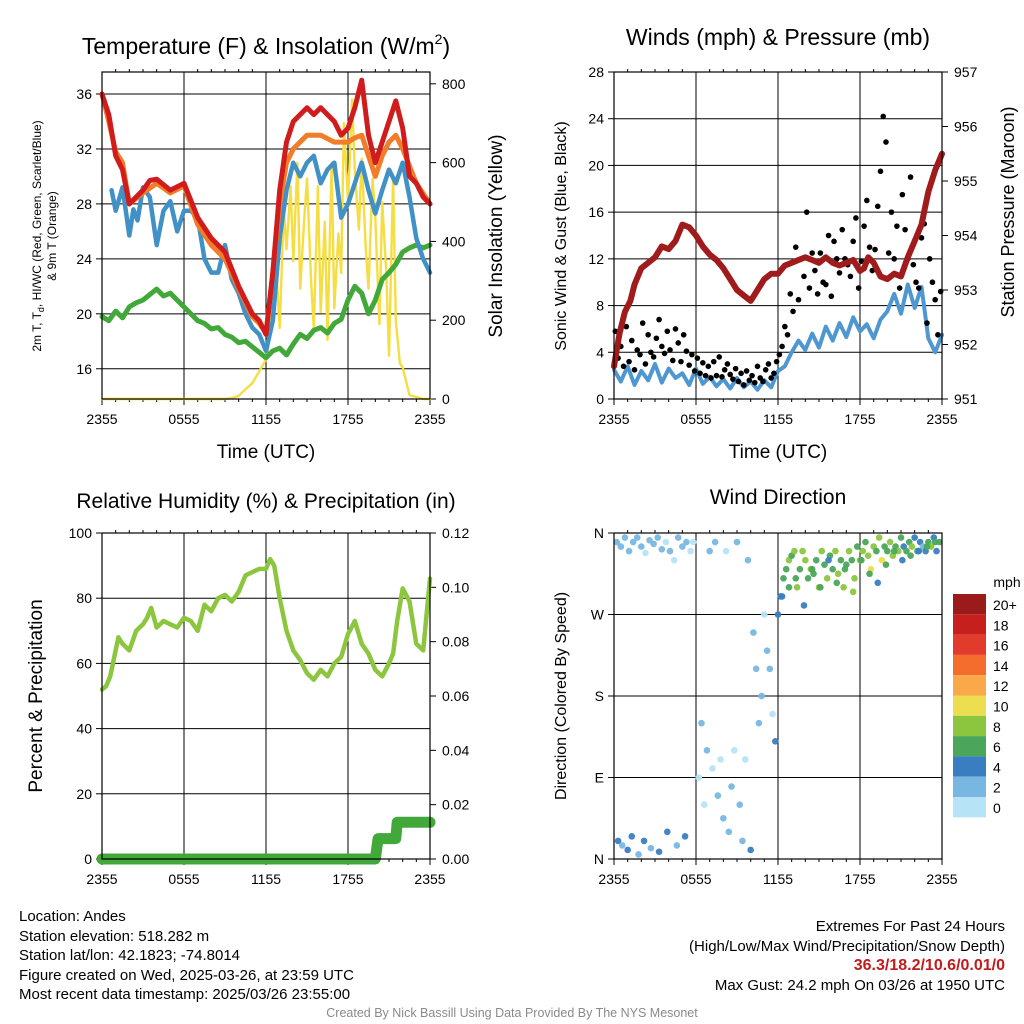  Describe the element at coordinates (266, 624) in the screenshot. I see `humidity-series-line` at that location.